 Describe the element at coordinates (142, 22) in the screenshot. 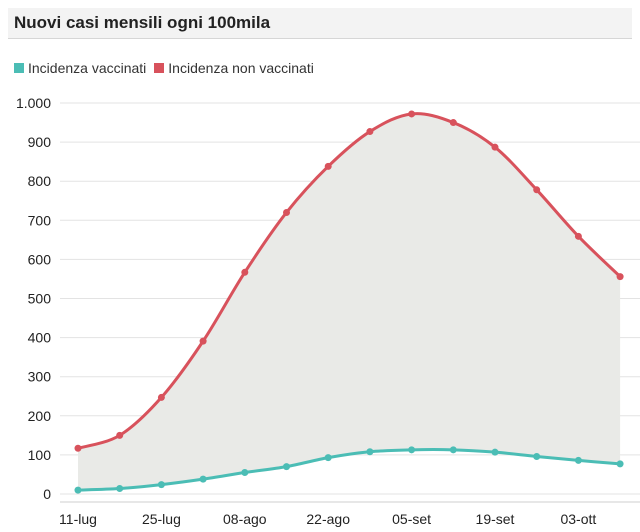

I see `chart-title: Nuovi casi mensili ogni 100mila` at that location.